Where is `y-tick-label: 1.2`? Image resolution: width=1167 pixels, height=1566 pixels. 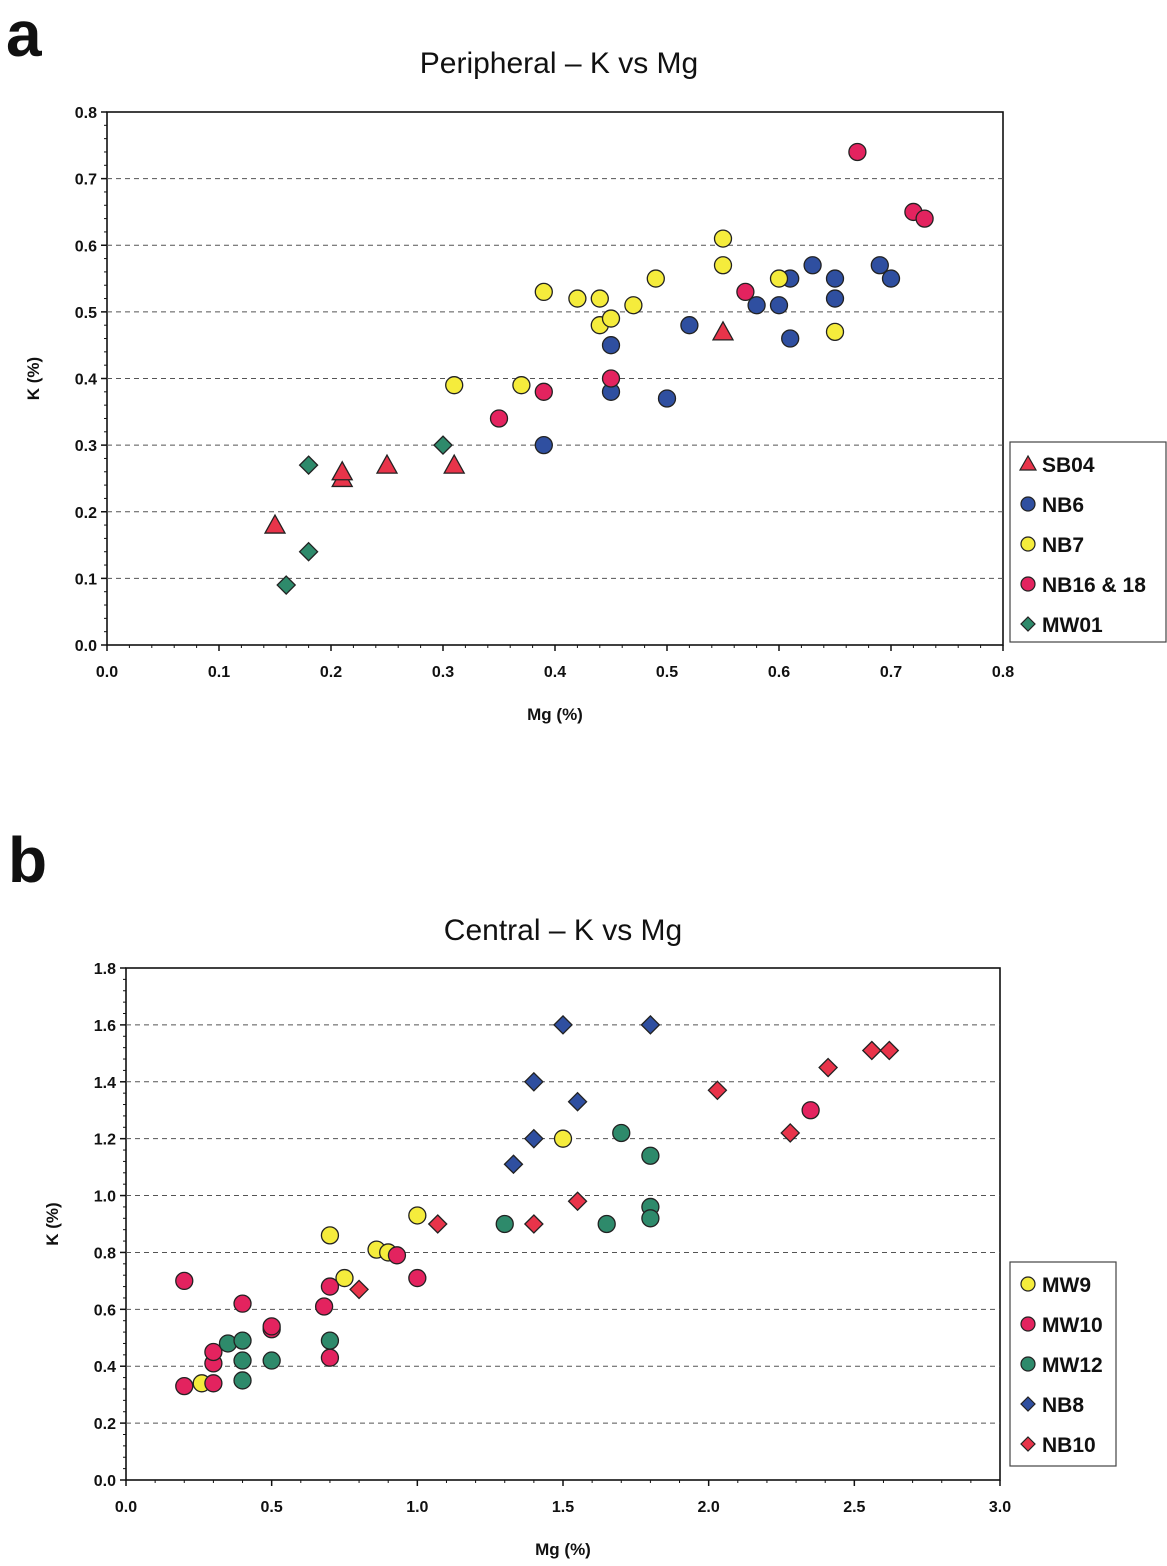
y-tick-label: 1.2 is located at coordinates (105, 1140).